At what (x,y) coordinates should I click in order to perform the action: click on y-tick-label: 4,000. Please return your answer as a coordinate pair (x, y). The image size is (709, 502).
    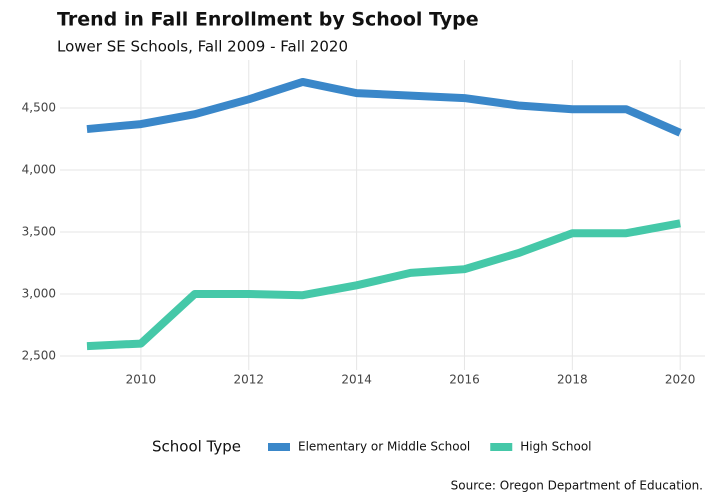
    Looking at the image, I should click on (39, 169).